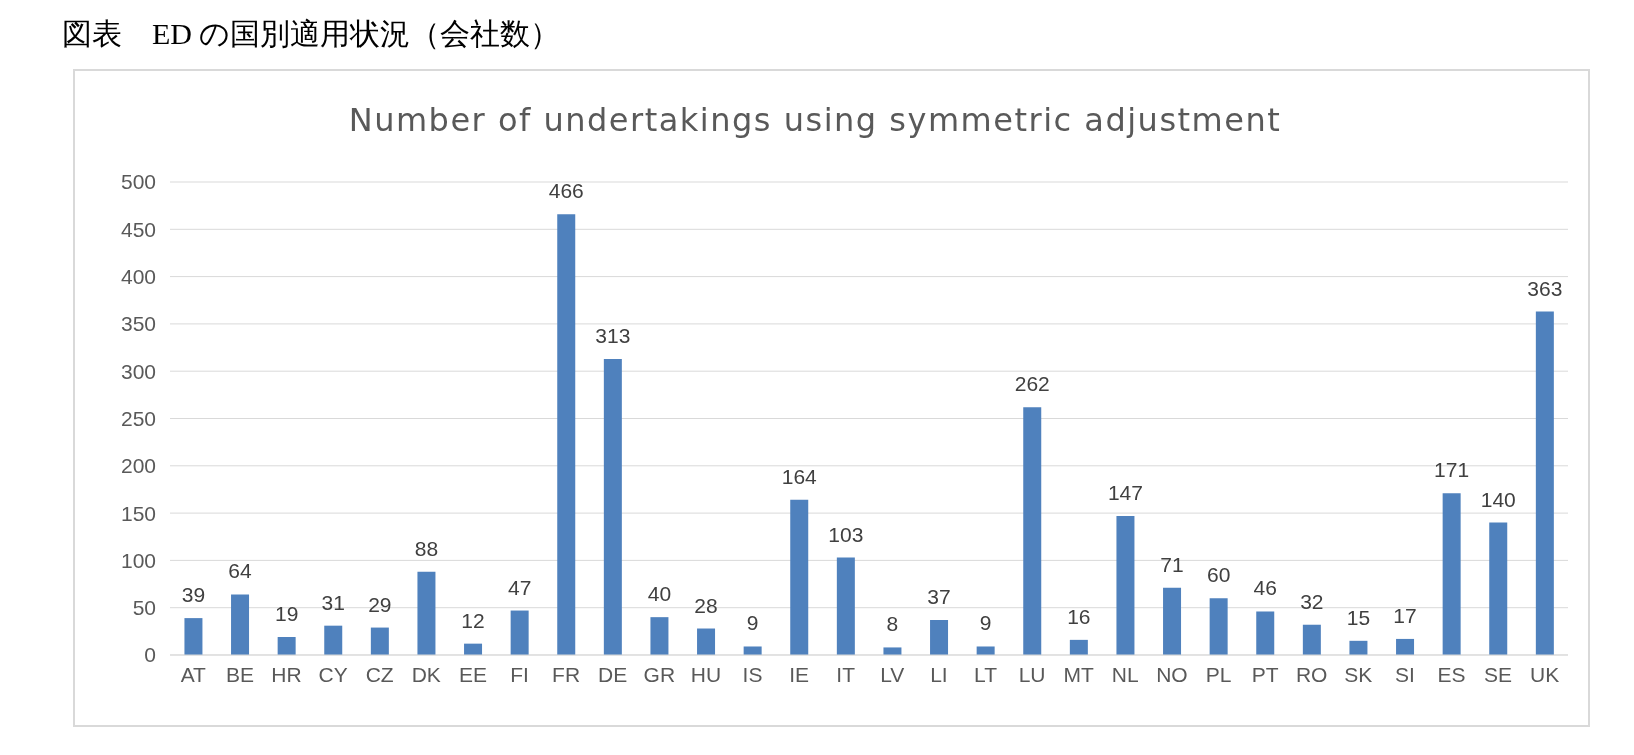 This screenshot has height=755, width=1634. I want to click on data-label: 32, so click(1312, 601).